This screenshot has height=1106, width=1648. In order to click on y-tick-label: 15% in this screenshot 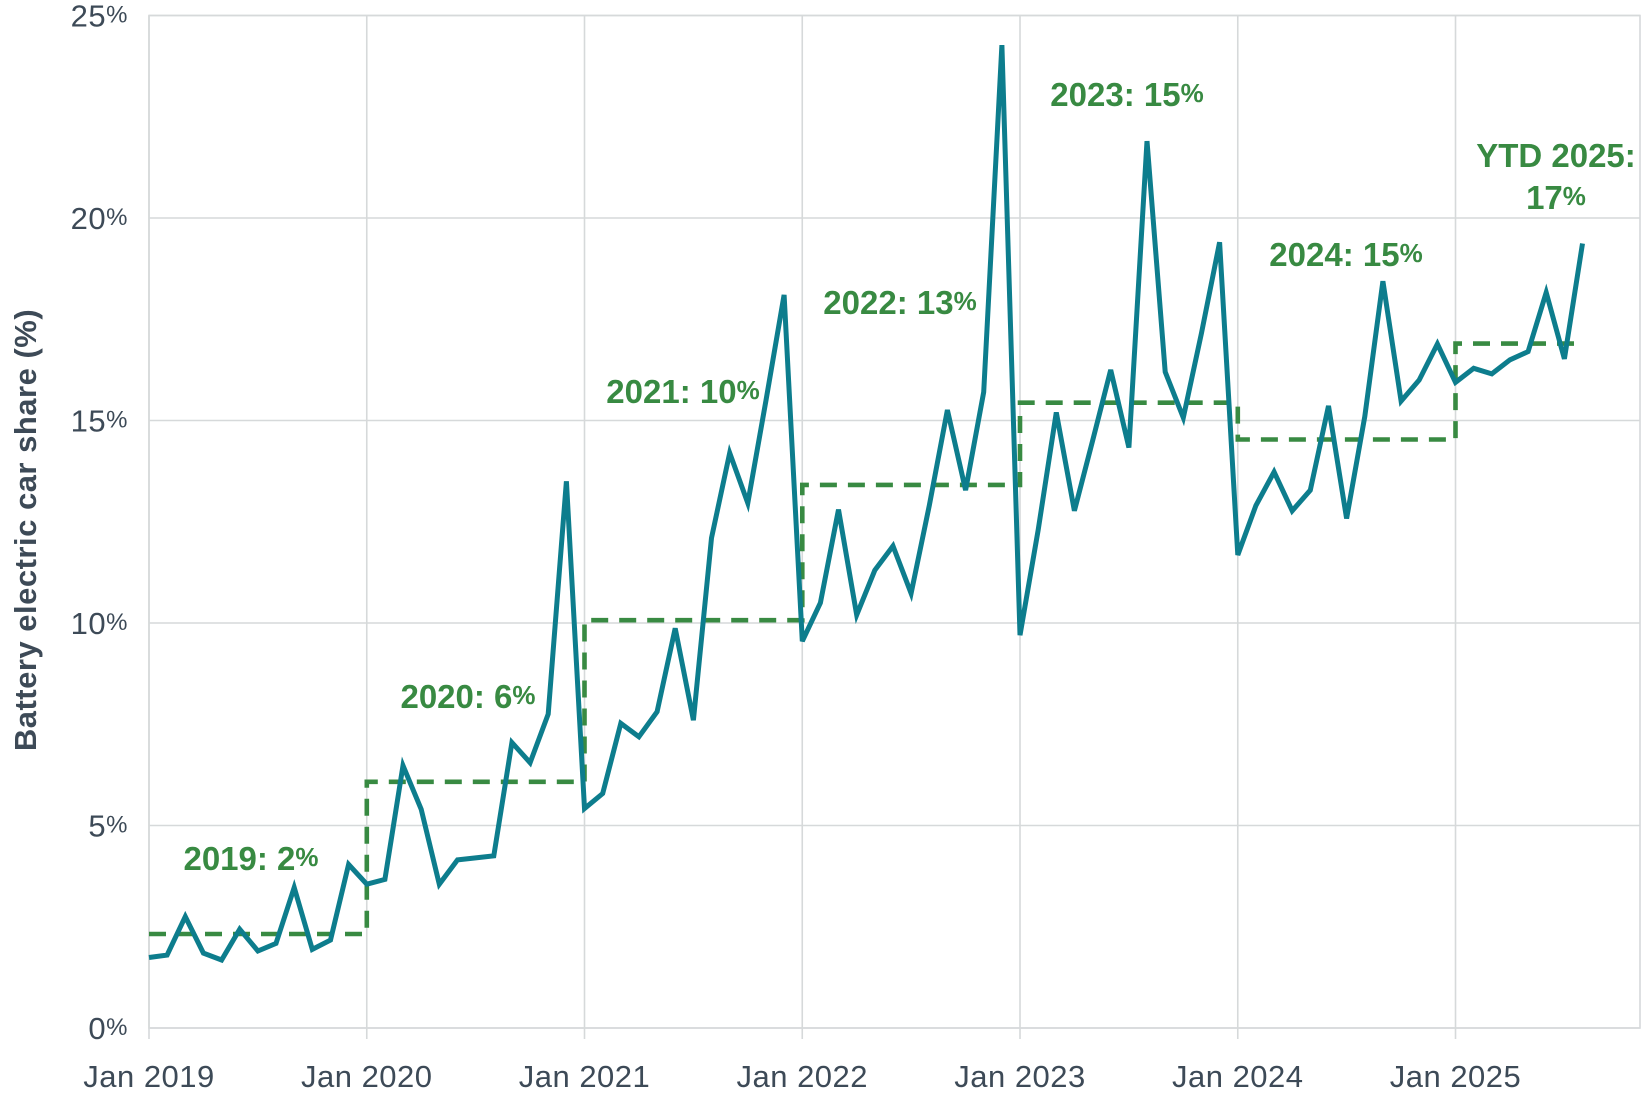, I will do `click(99, 421)`.